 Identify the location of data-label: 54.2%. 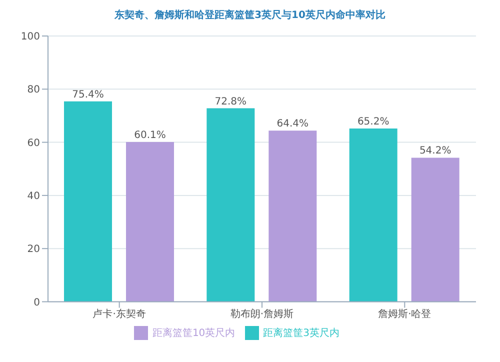
(435, 151).